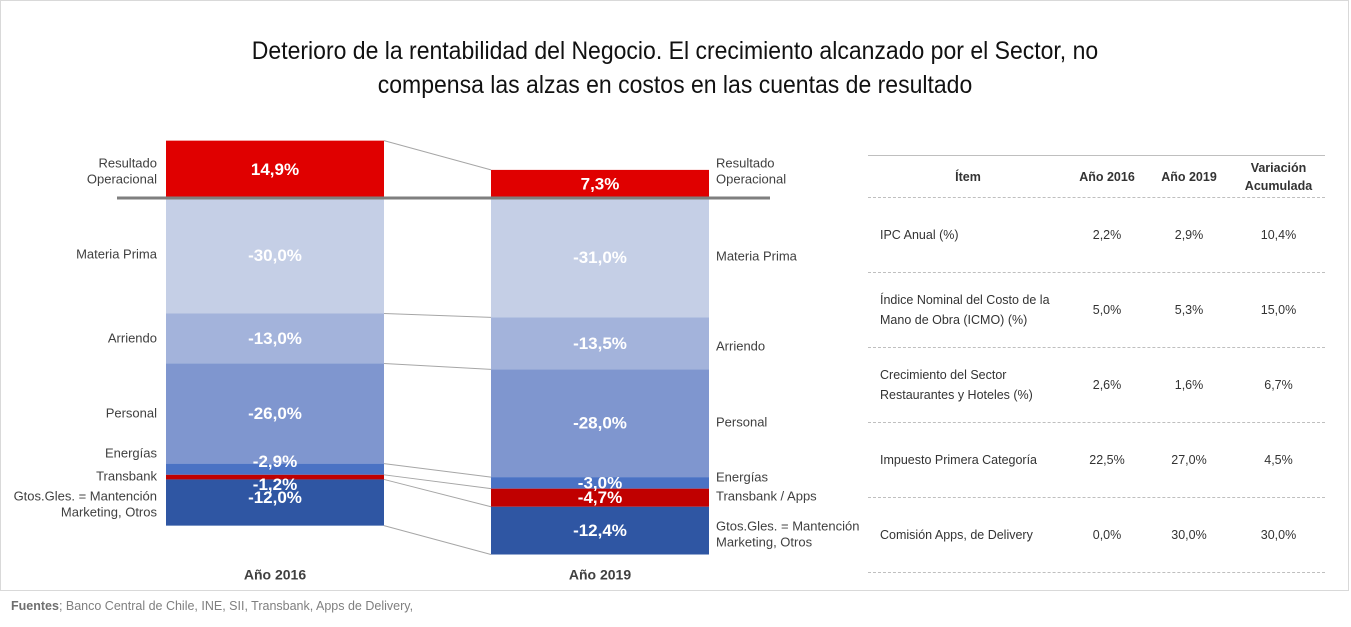 The height and width of the screenshot is (627, 1351). I want to click on data-label: -26,0%, so click(275, 413).